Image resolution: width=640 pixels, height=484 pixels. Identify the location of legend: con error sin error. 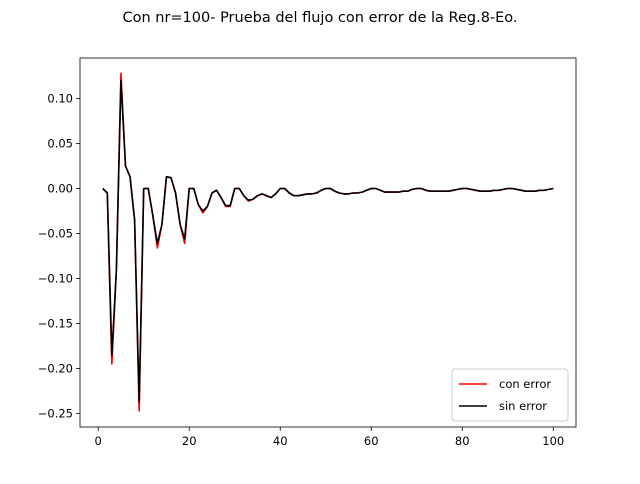
(510, 395).